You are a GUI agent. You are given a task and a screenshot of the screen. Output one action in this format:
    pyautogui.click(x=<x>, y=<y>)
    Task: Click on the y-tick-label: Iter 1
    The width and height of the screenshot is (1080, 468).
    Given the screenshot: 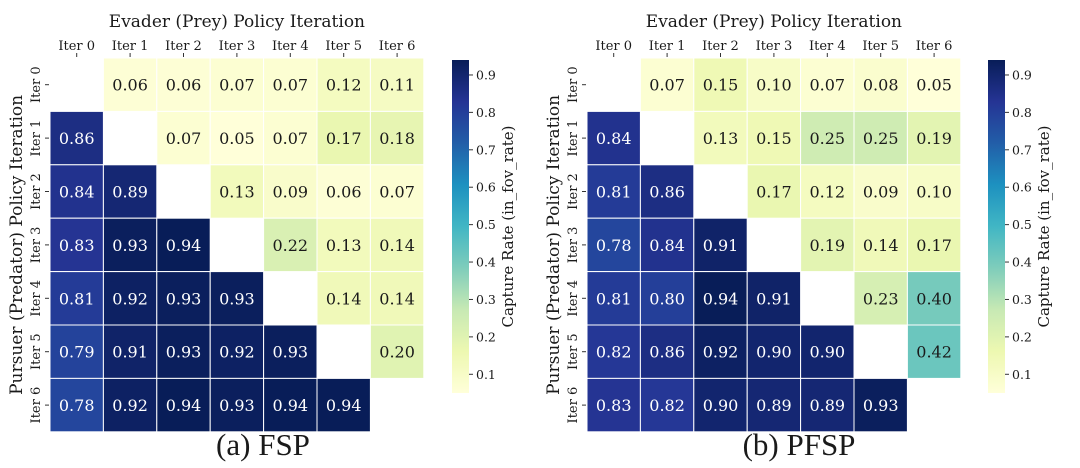 What is the action you would take?
    pyautogui.click(x=573, y=138)
    